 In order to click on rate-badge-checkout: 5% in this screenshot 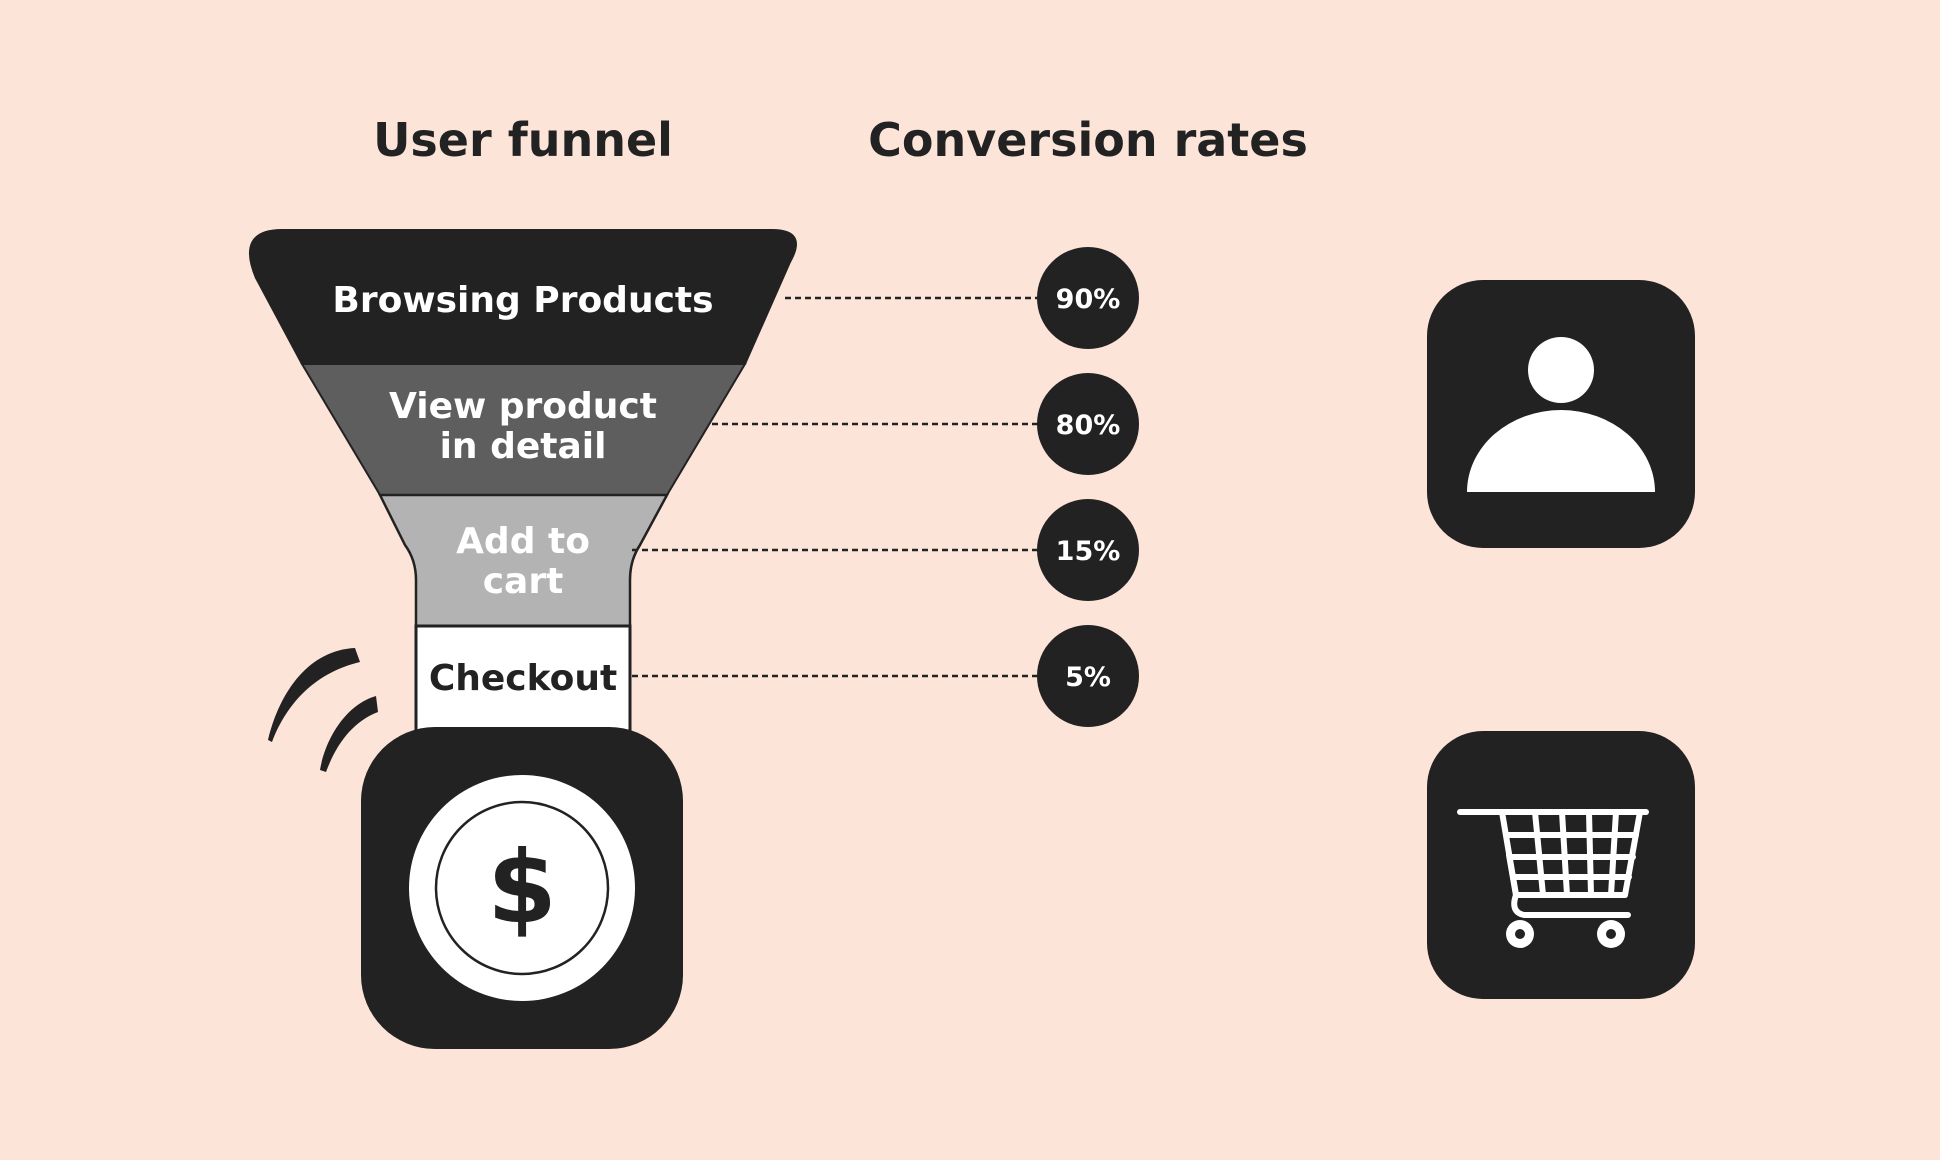, I will do `click(1088, 676)`.